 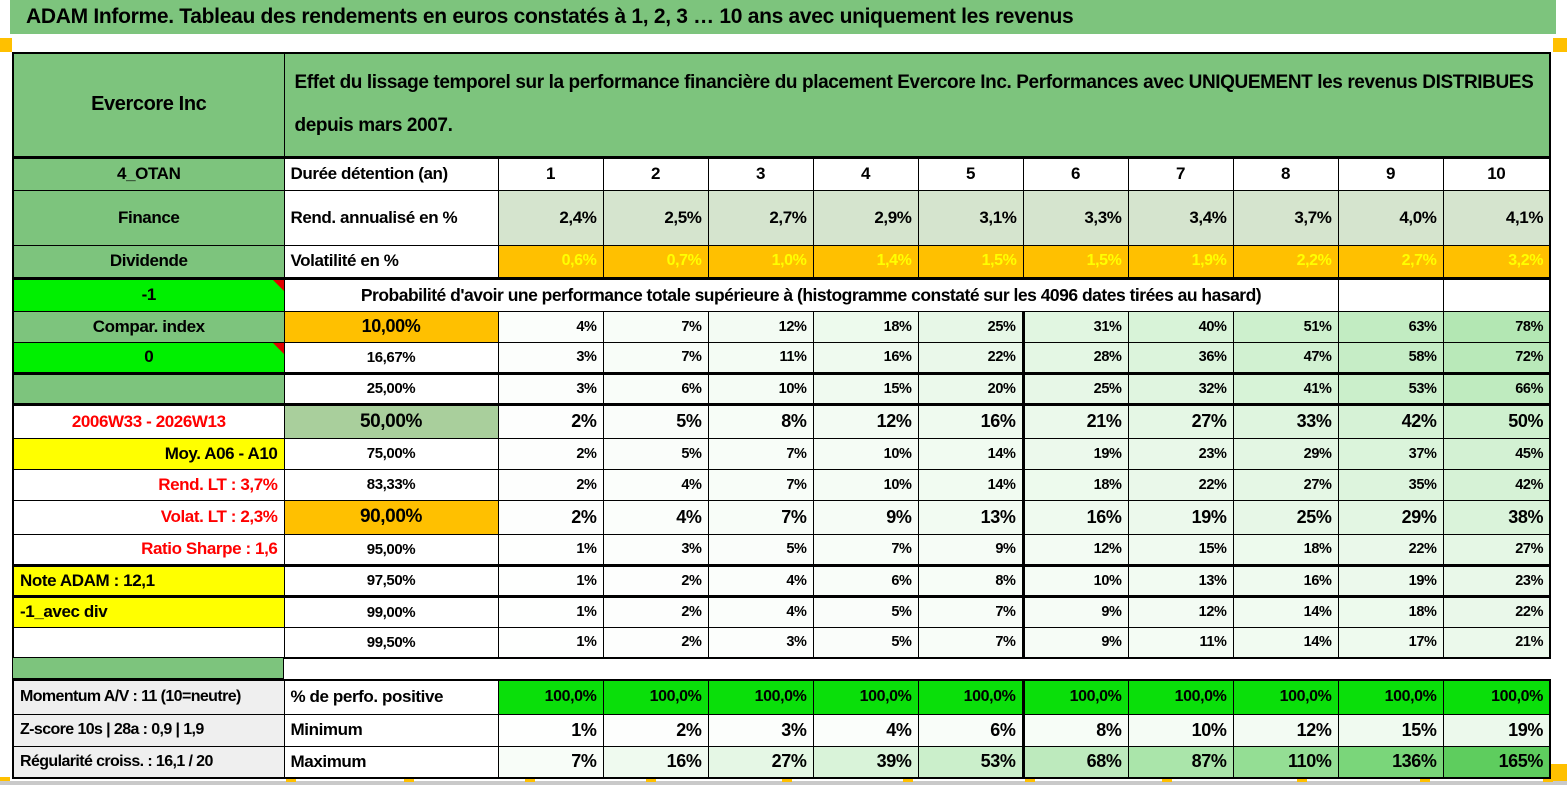 What do you see at coordinates (1496, 326) in the screenshot?
I see `cell-p10-c10: 78%` at bounding box center [1496, 326].